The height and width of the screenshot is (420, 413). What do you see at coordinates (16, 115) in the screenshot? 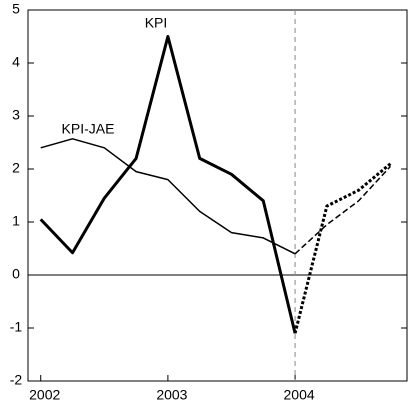
I see `y-tick-label: 3` at bounding box center [16, 115].